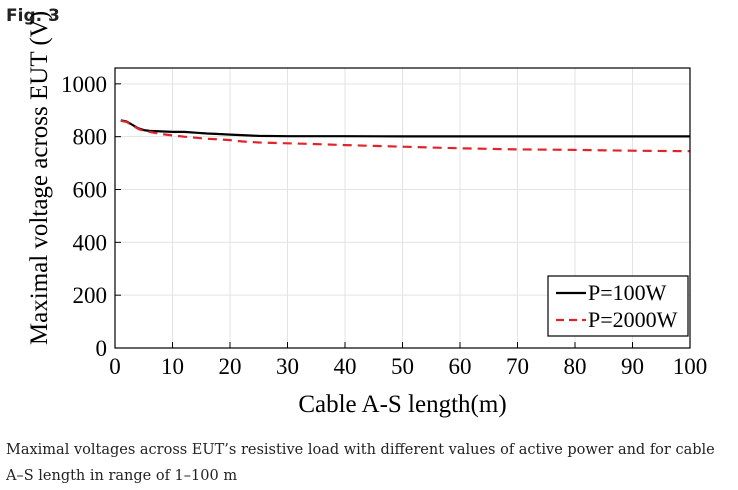 This screenshot has height=490, width=738. I want to click on x-tick-label: 80, so click(575, 366).